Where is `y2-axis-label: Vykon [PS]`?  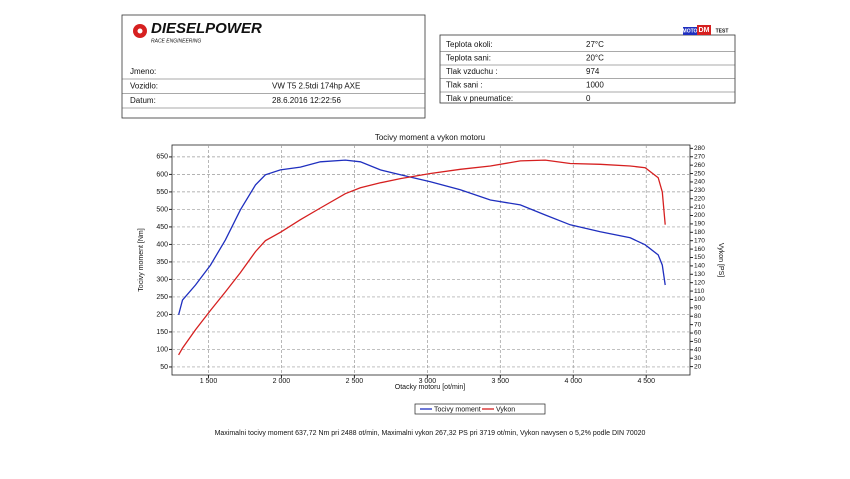 y2-axis-label: Vykon [PS] is located at coordinates (720, 260).